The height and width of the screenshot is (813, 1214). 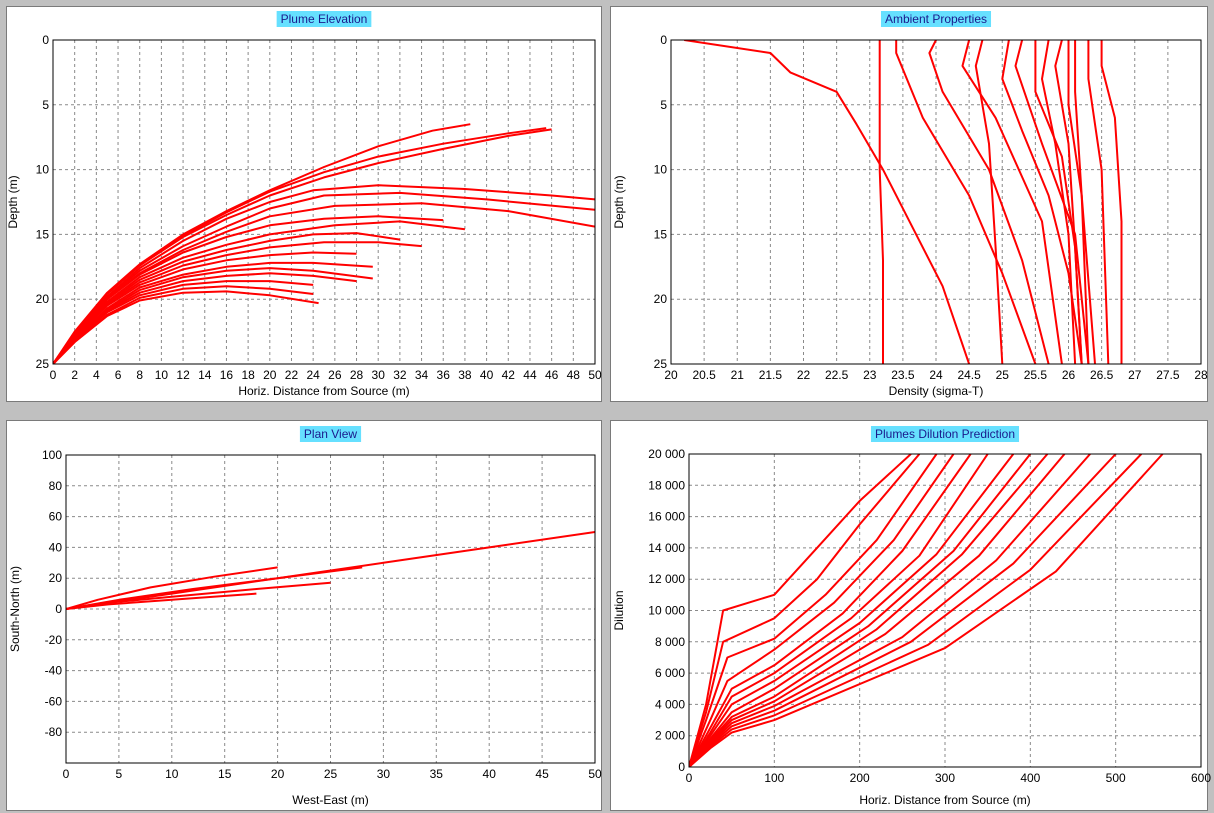 I want to click on plan-view-xtick-label: 25, so click(x=331, y=774).